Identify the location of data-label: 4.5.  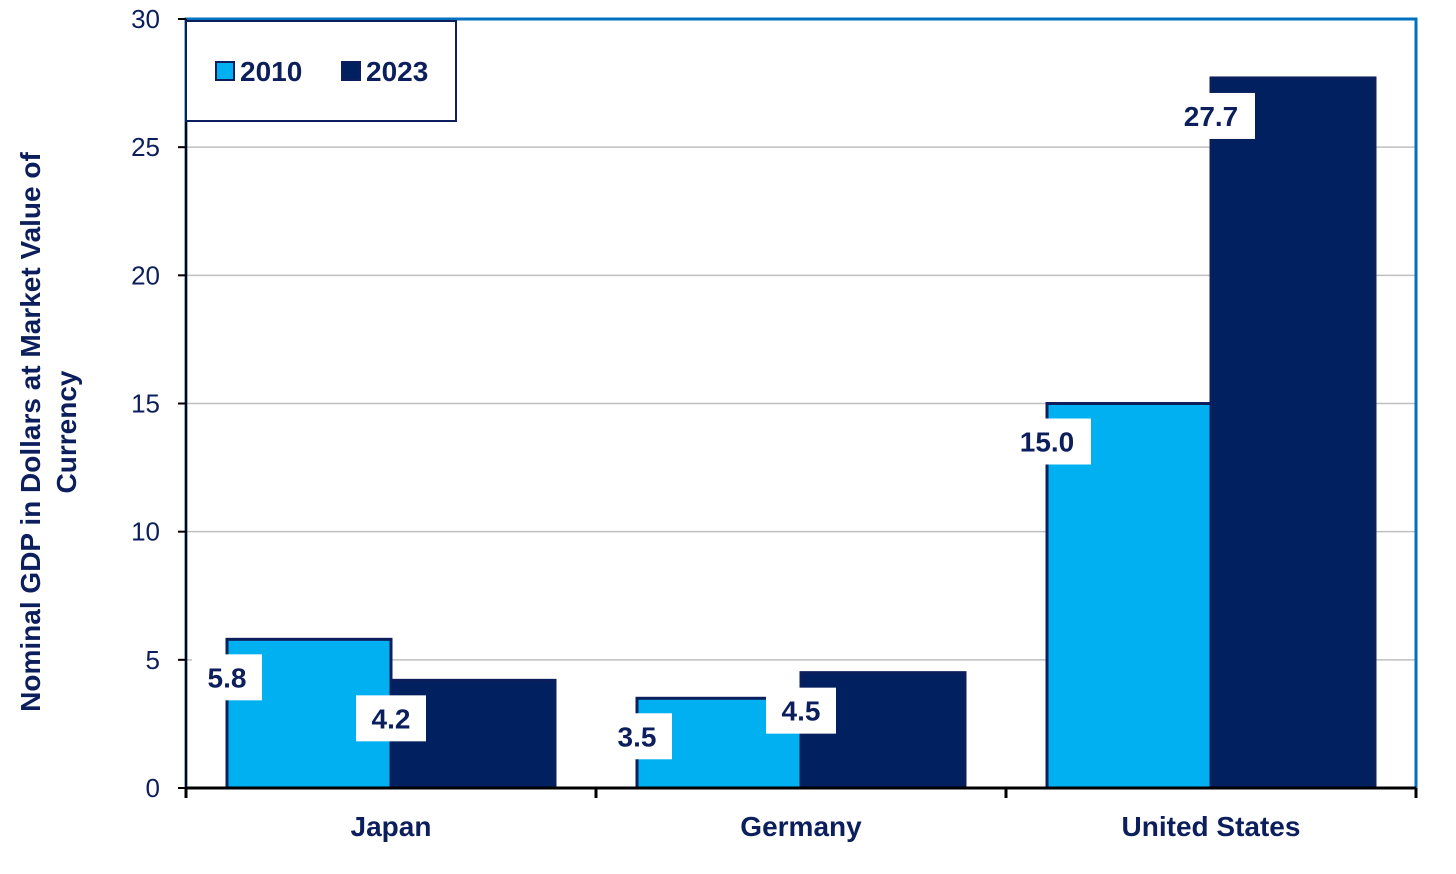
(801, 711).